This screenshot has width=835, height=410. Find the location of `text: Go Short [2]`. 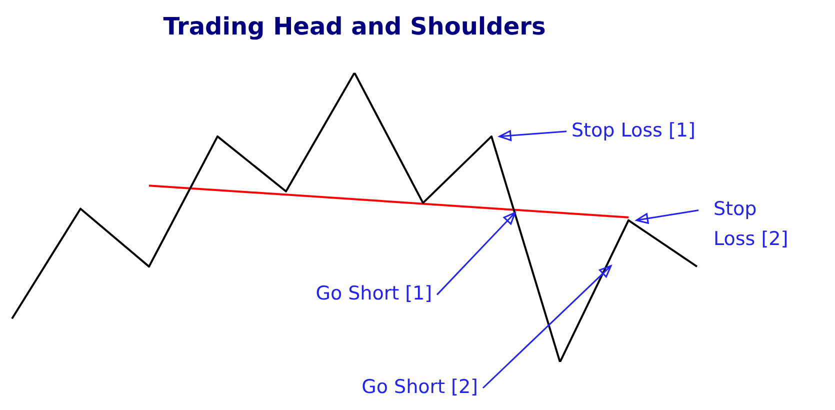

text: Go Short [2] is located at coordinates (420, 387).